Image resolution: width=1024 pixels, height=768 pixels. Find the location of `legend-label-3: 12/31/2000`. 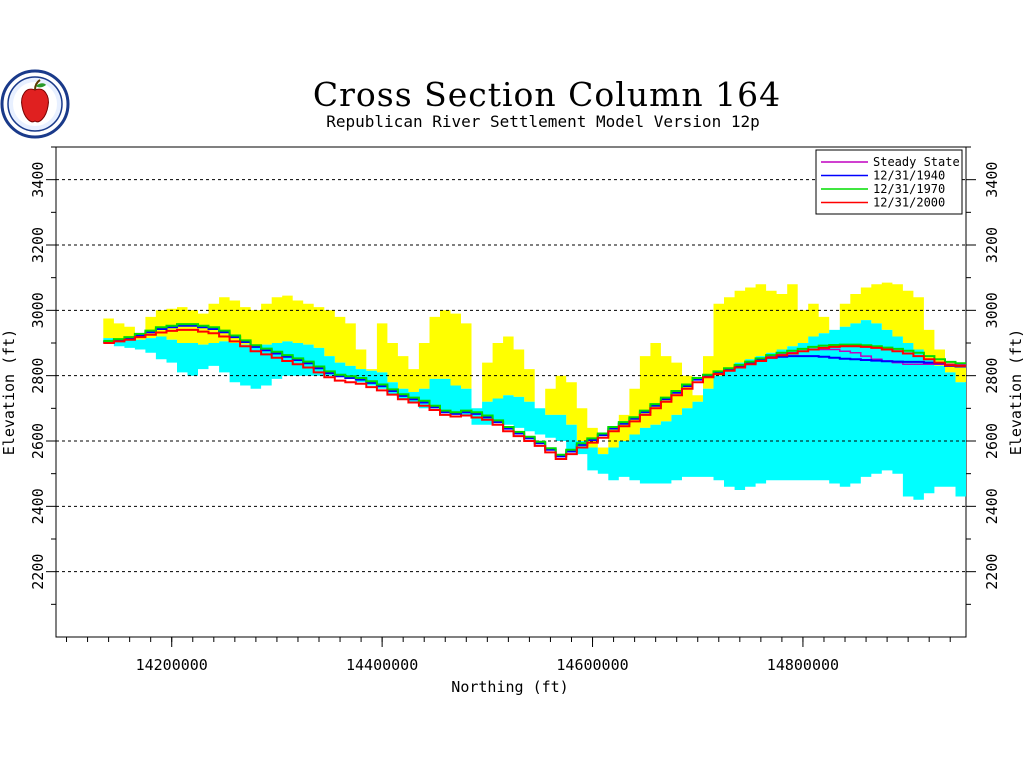

legend-label-3: 12/31/2000 is located at coordinates (909, 203).